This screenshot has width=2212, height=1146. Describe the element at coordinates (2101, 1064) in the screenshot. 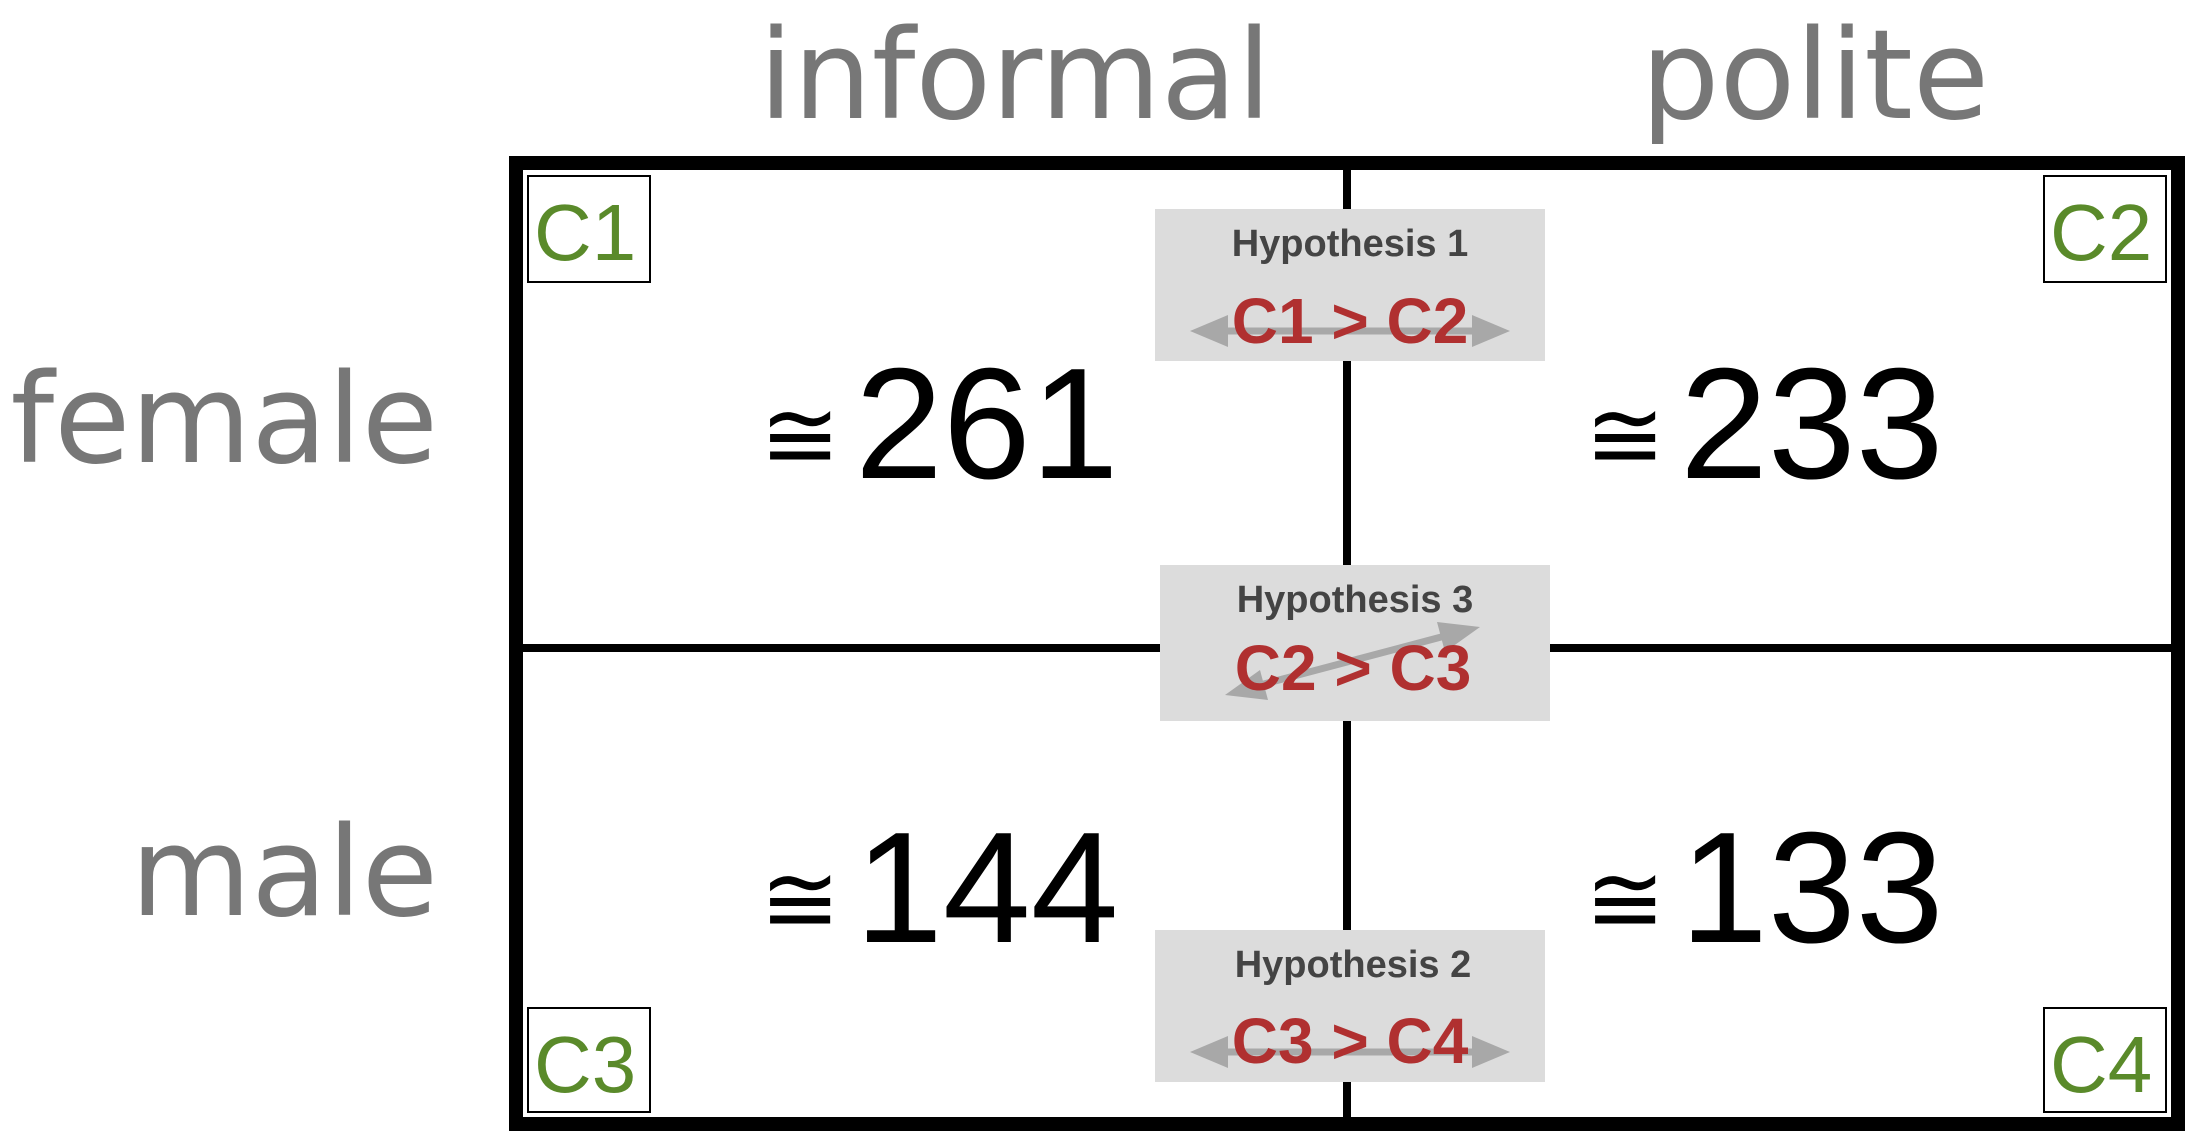

I see `svg-text: C4` at that location.